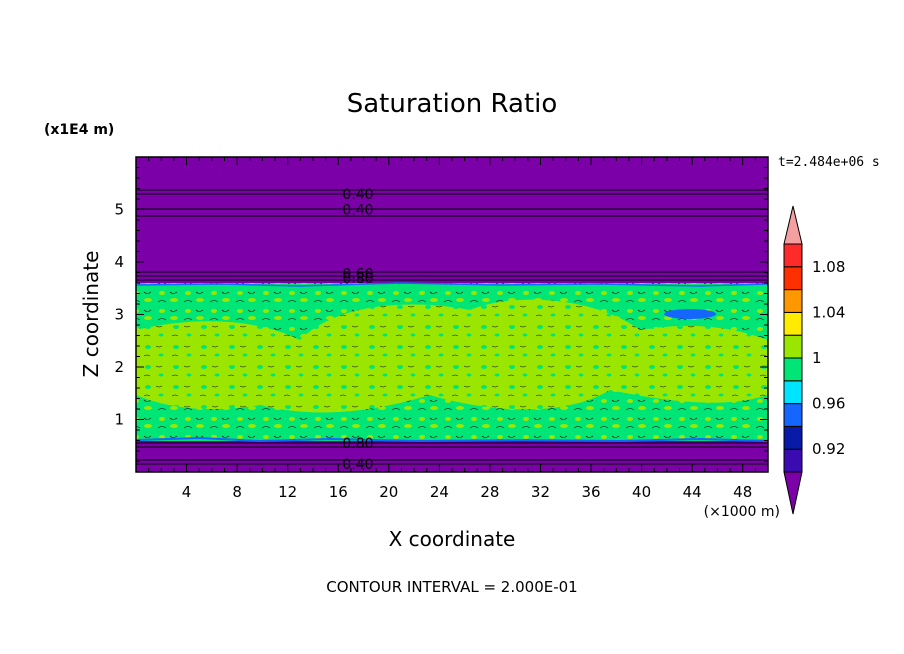 This screenshot has width=904, height=654. I want to click on colorbar-tick-label: 1, so click(817, 358).